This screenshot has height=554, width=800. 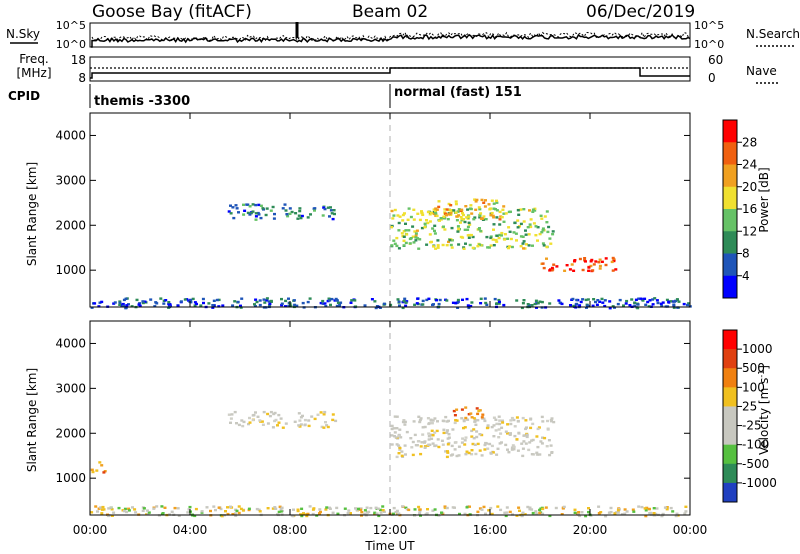 What do you see at coordinates (490, 530) in the screenshot?
I see `x-tick-label: 16:00` at bounding box center [490, 530].